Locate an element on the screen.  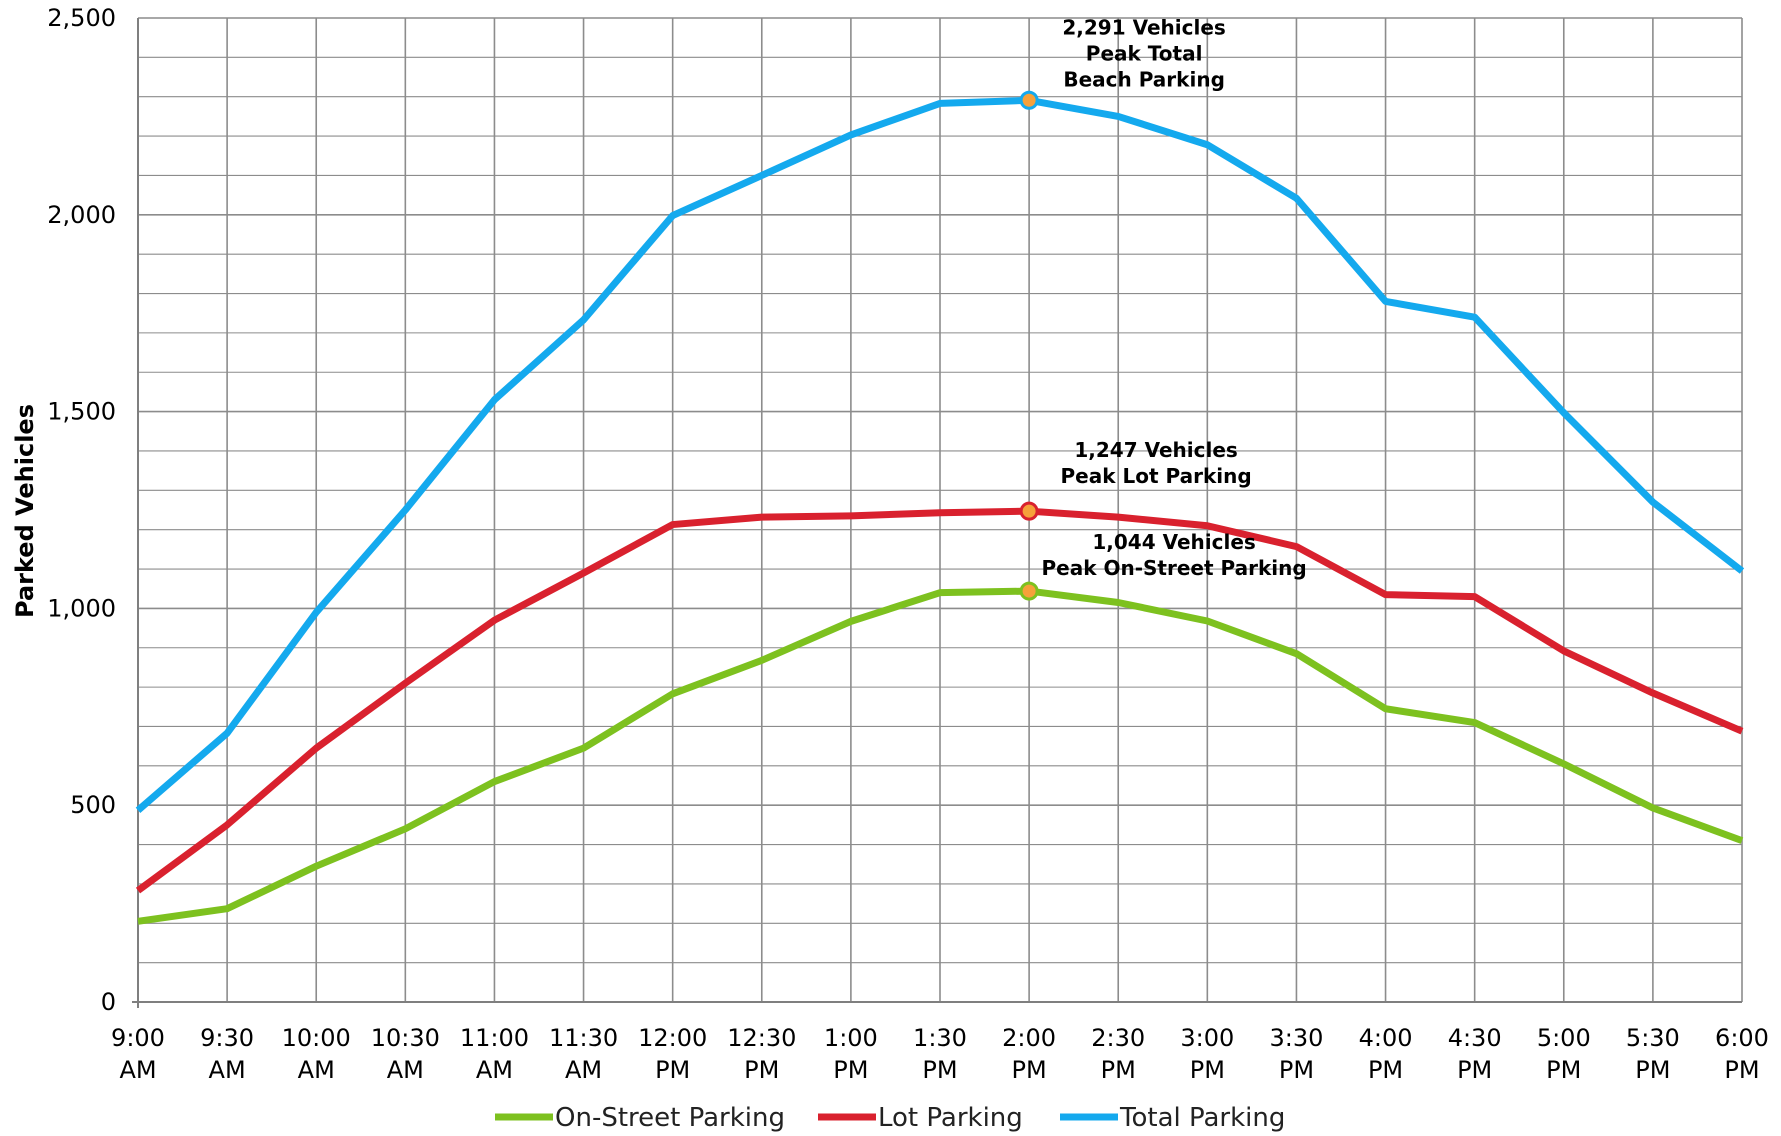
y-tick-labels: 0 500 1,000 1,500 2,000 2,500 is located at coordinates (81, 510).